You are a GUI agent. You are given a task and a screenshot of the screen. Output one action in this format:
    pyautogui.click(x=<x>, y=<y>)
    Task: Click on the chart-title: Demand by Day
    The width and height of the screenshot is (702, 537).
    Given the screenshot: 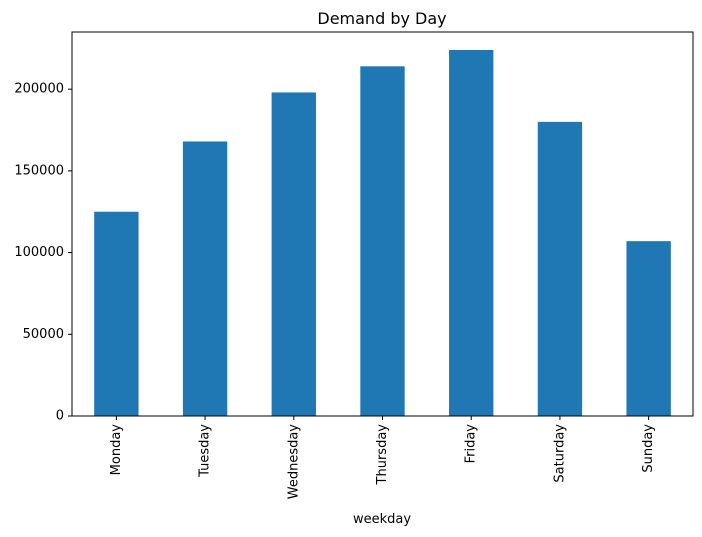 What is the action you would take?
    pyautogui.click(x=381, y=18)
    